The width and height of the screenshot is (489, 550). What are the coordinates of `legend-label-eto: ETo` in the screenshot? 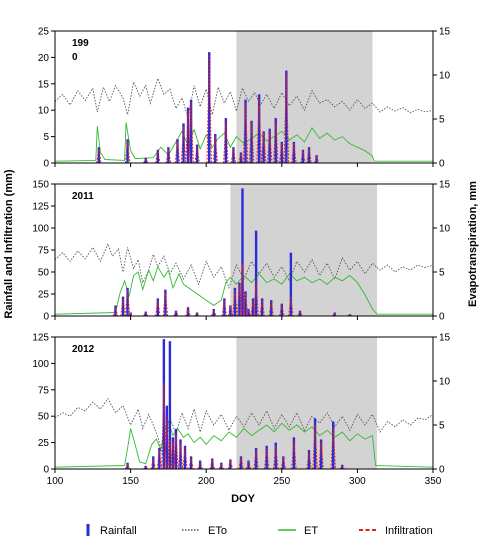 It's located at (217, 531).